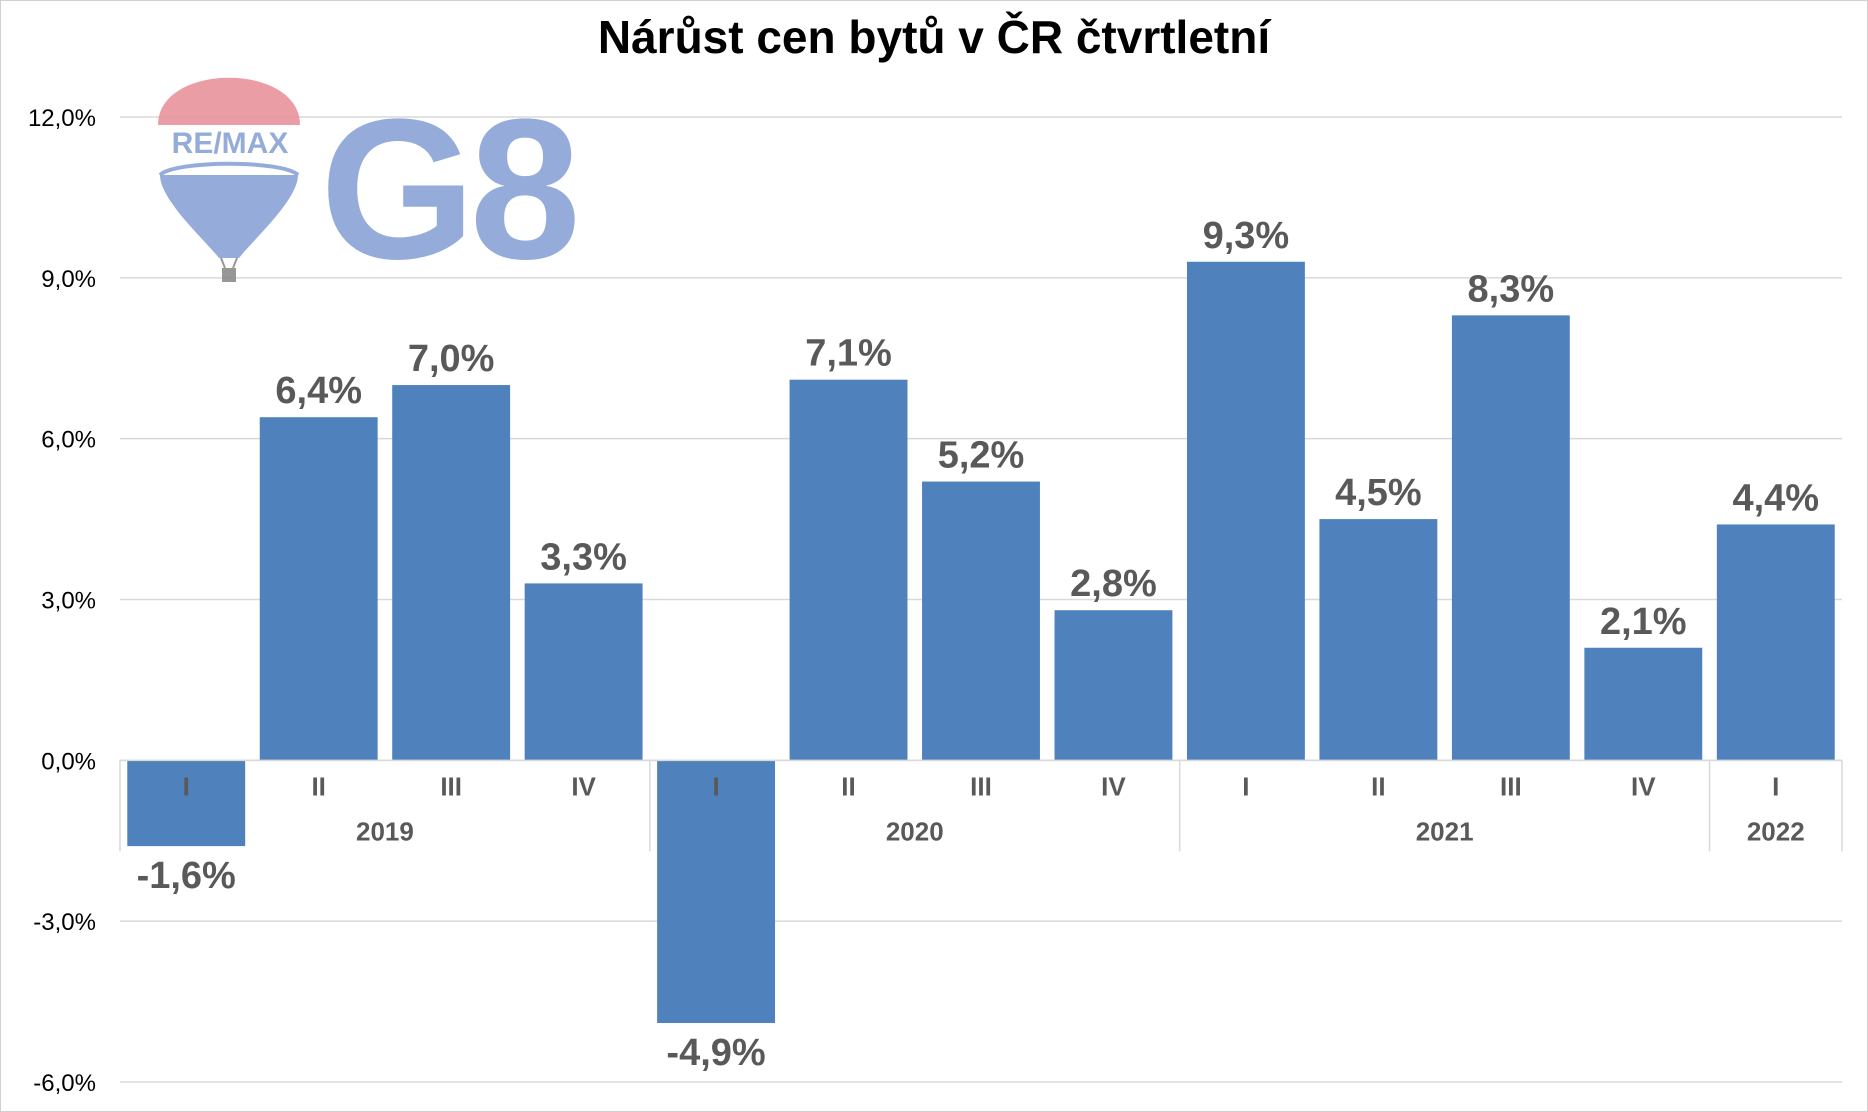 This screenshot has width=1868, height=1112. I want to click on logo-brand-text: RE/MAX, so click(230, 143).